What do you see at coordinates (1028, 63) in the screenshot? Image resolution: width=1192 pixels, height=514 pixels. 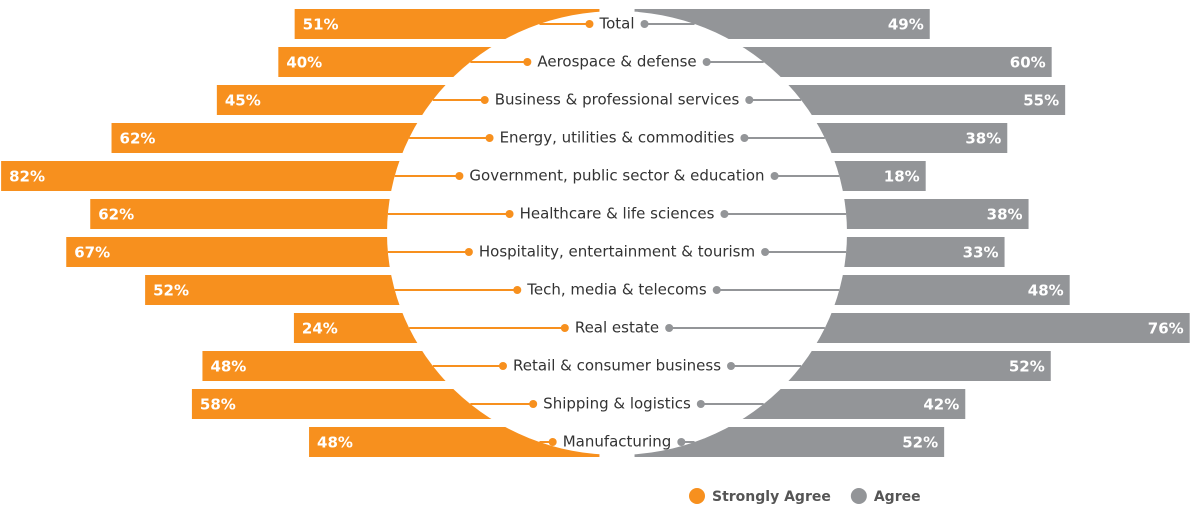 I see `value-label: 60%` at bounding box center [1028, 63].